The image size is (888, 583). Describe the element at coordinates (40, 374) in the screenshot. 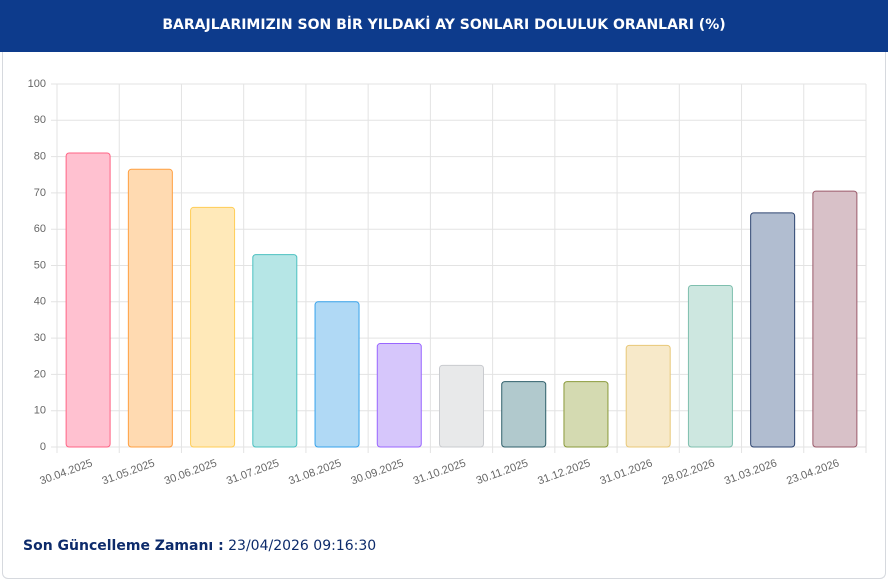

I see `y-tick-label: 20` at that location.